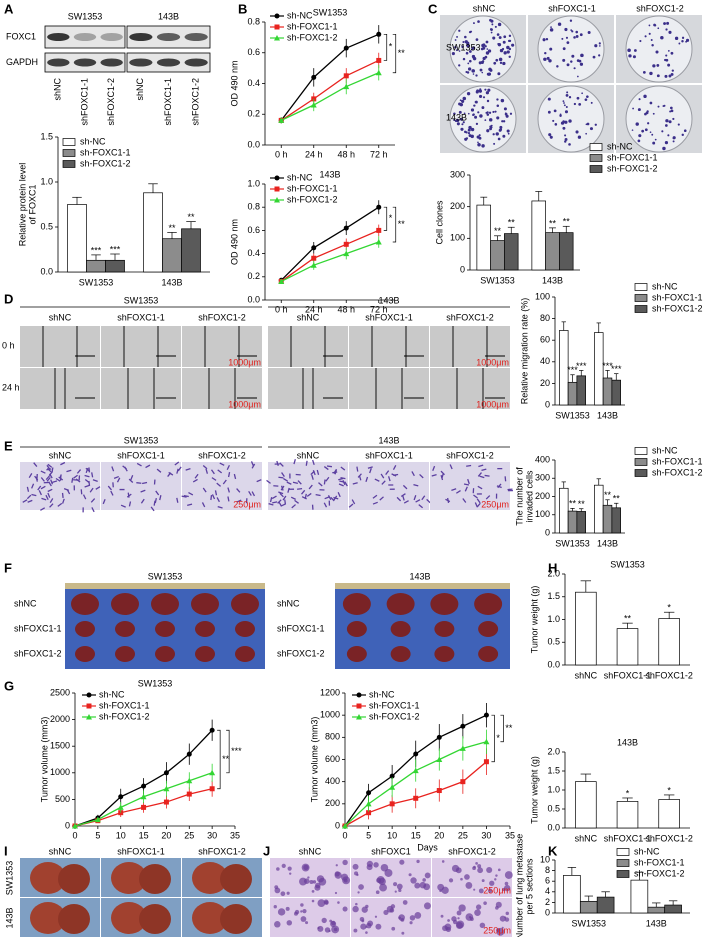 The image size is (709, 937). What do you see at coordinates (669, 675) in the screenshot?
I see `x-tick-label: shFOXC1-2` at bounding box center [669, 675].